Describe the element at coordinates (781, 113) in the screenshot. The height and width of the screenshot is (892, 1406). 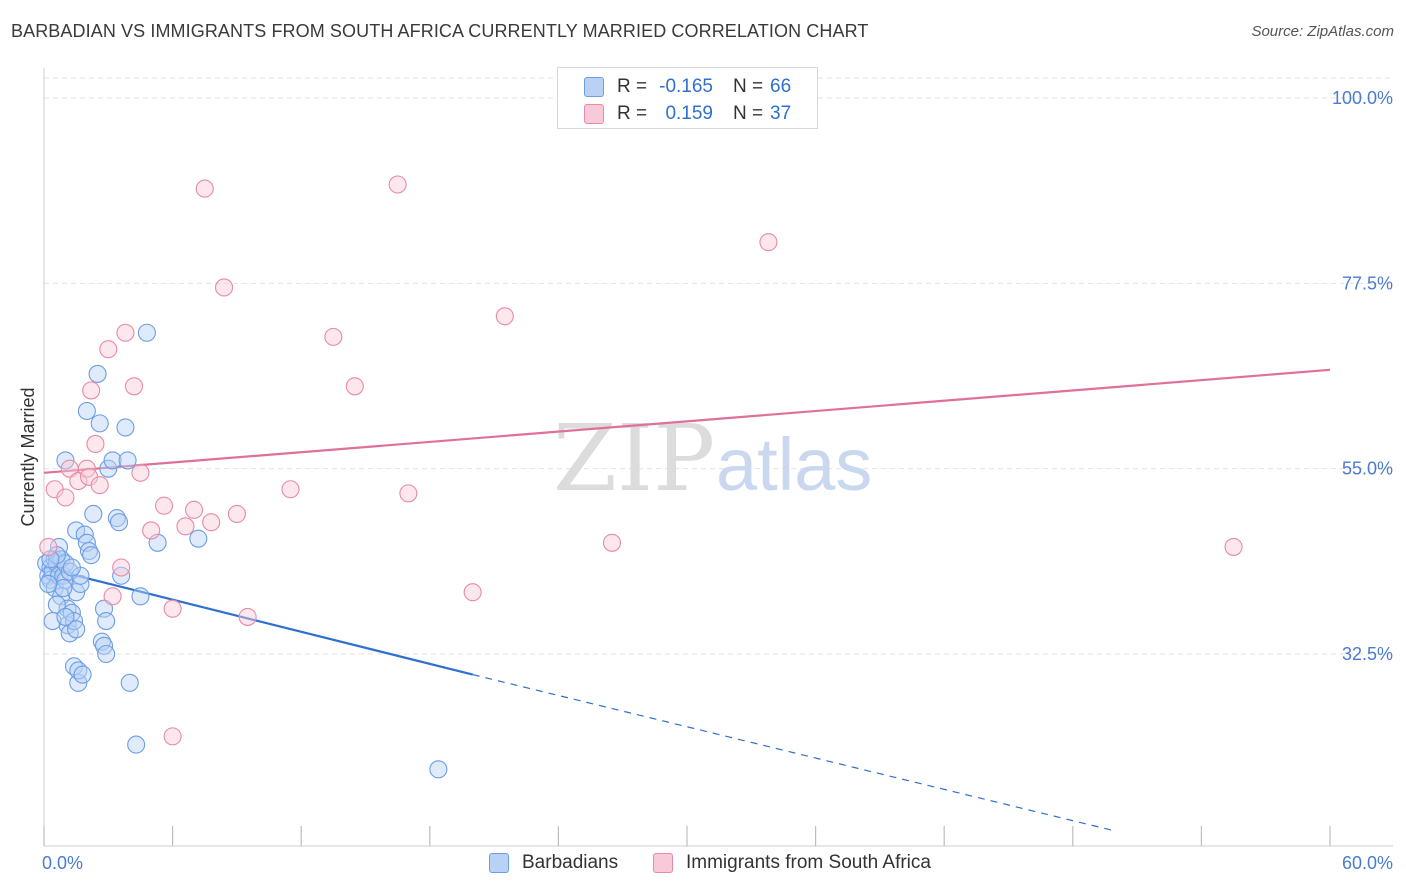
I see `n-value: 37` at that location.